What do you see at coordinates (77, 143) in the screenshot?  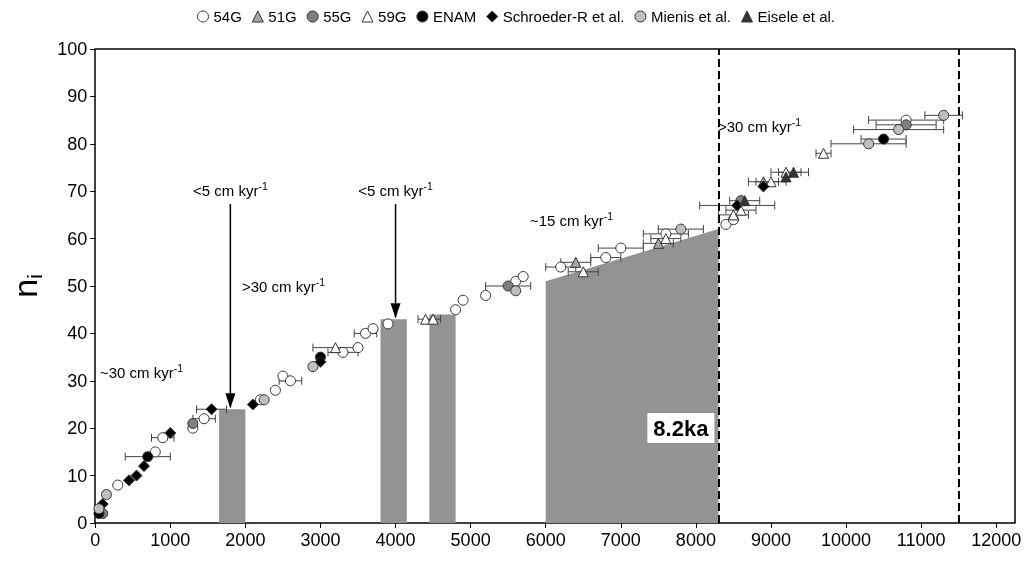 I see `y-tick-label: 80` at bounding box center [77, 143].